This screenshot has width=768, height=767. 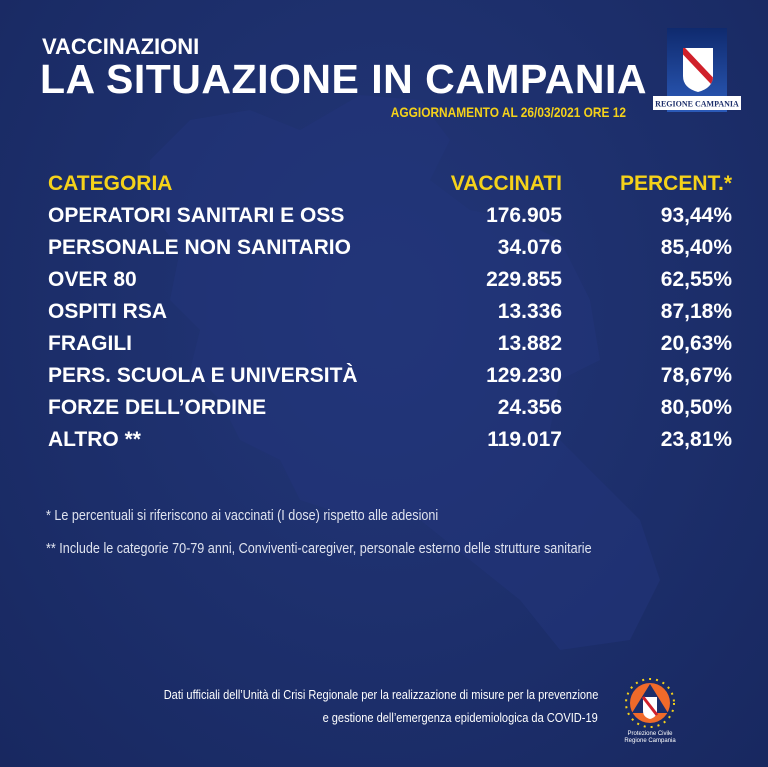 I want to click on table-row: PERS. SCUOLA E UNIVERSITÀ 129.230 78,67%, so click(x=390, y=379).